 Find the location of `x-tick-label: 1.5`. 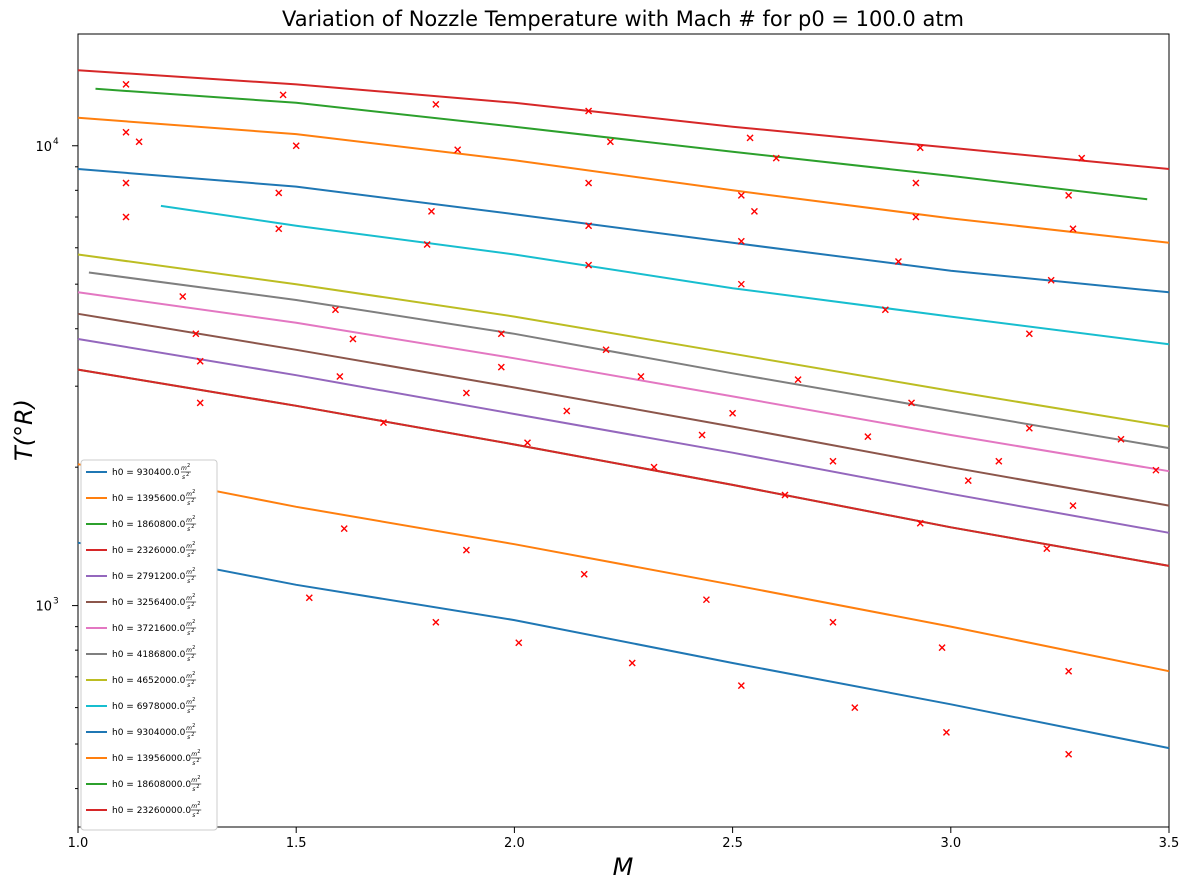

x-tick-label: 1.5 is located at coordinates (296, 843).